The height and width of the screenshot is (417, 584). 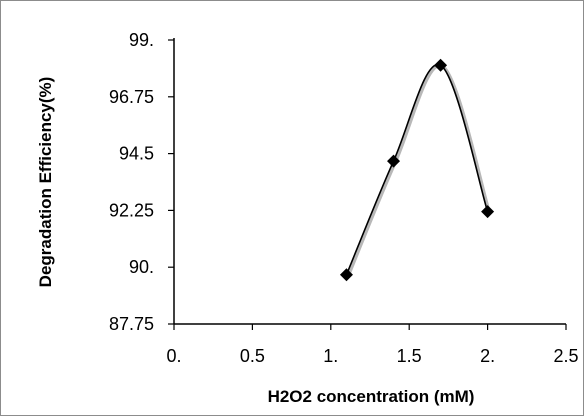 What do you see at coordinates (372, 345) in the screenshot?
I see `x-ticks: 0. 0.5 1. 1.5 2. 2.5` at bounding box center [372, 345].